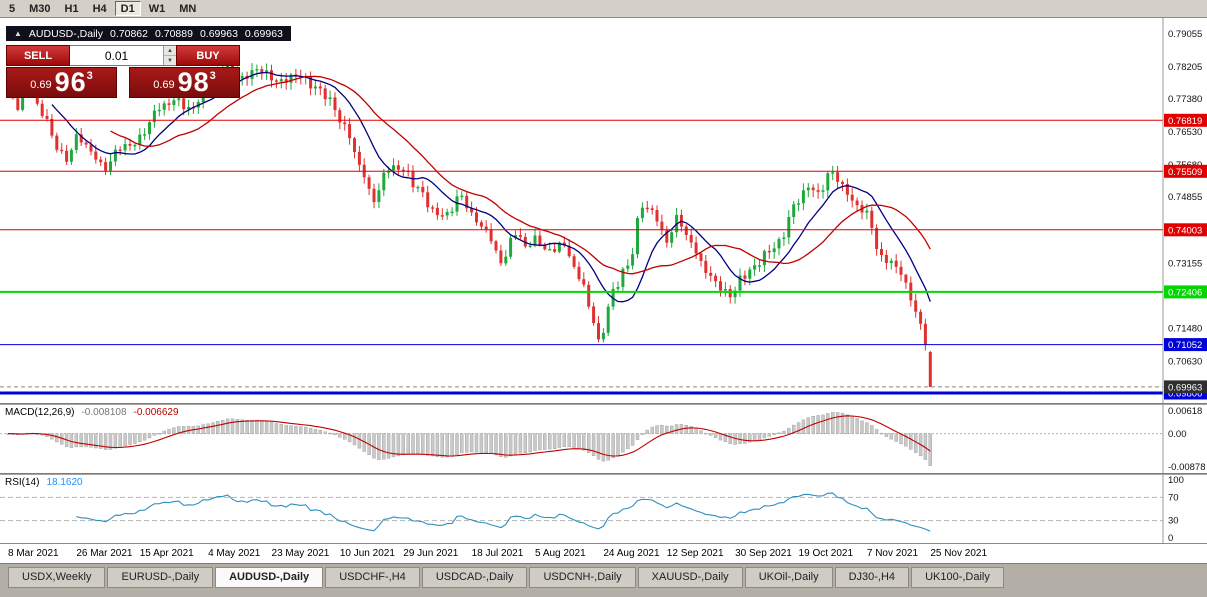 Image resolution: width=1207 pixels, height=597 pixels. I want to click on price-tick-label: 0.73155, so click(1185, 263).